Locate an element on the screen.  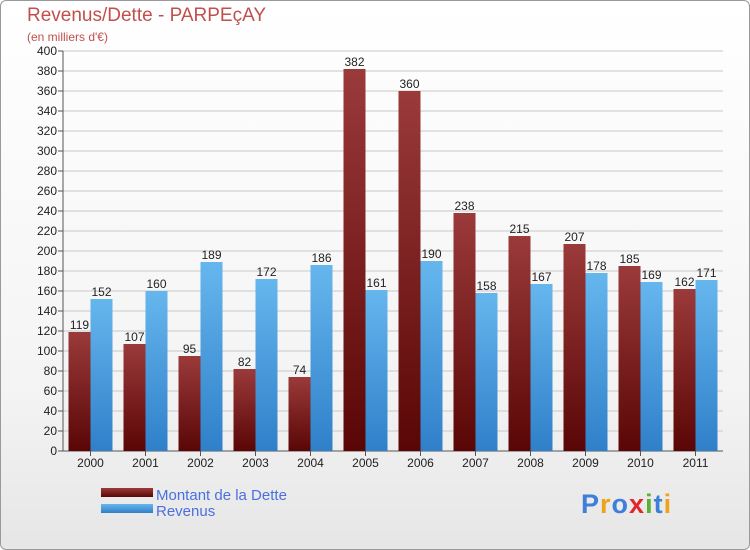
revenue-value-label: 158 is located at coordinates (486, 286).